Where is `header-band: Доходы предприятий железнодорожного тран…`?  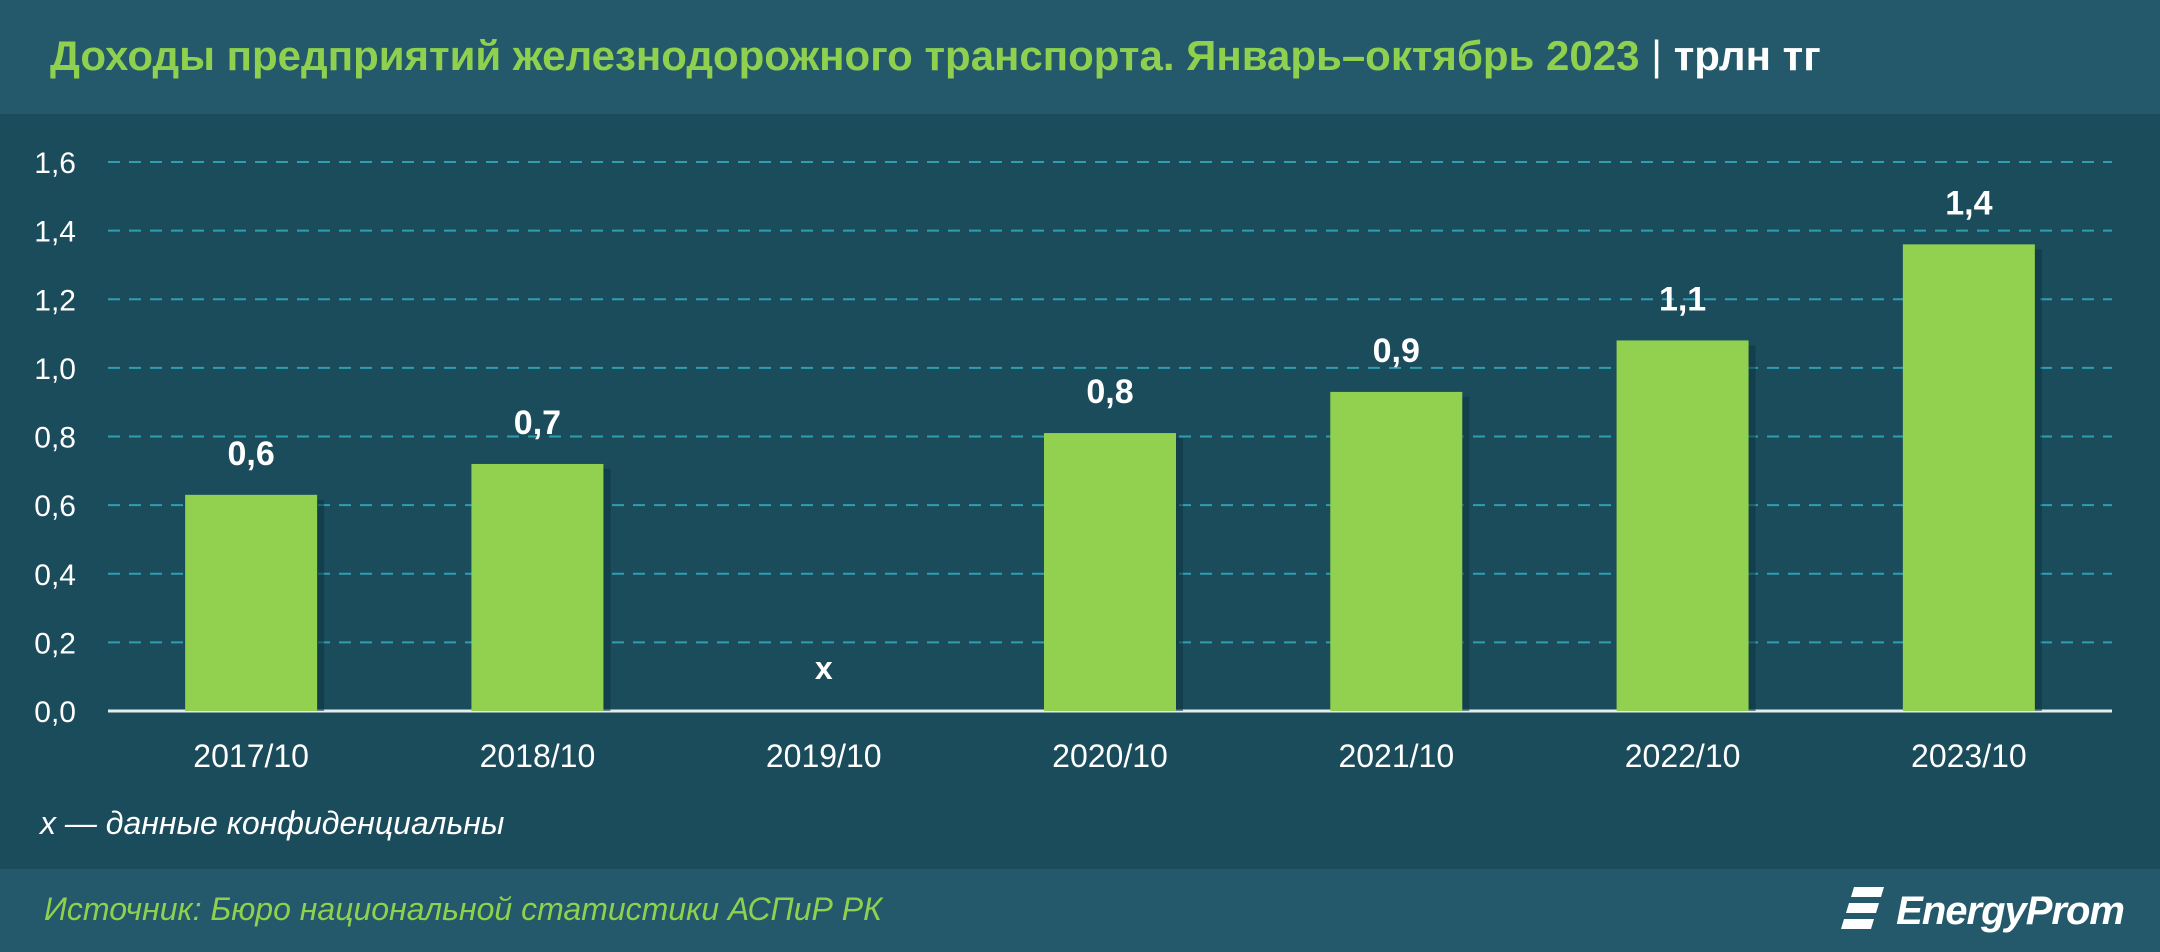
header-band: Доходы предприятий железнодорожного тран… is located at coordinates (1080, 57).